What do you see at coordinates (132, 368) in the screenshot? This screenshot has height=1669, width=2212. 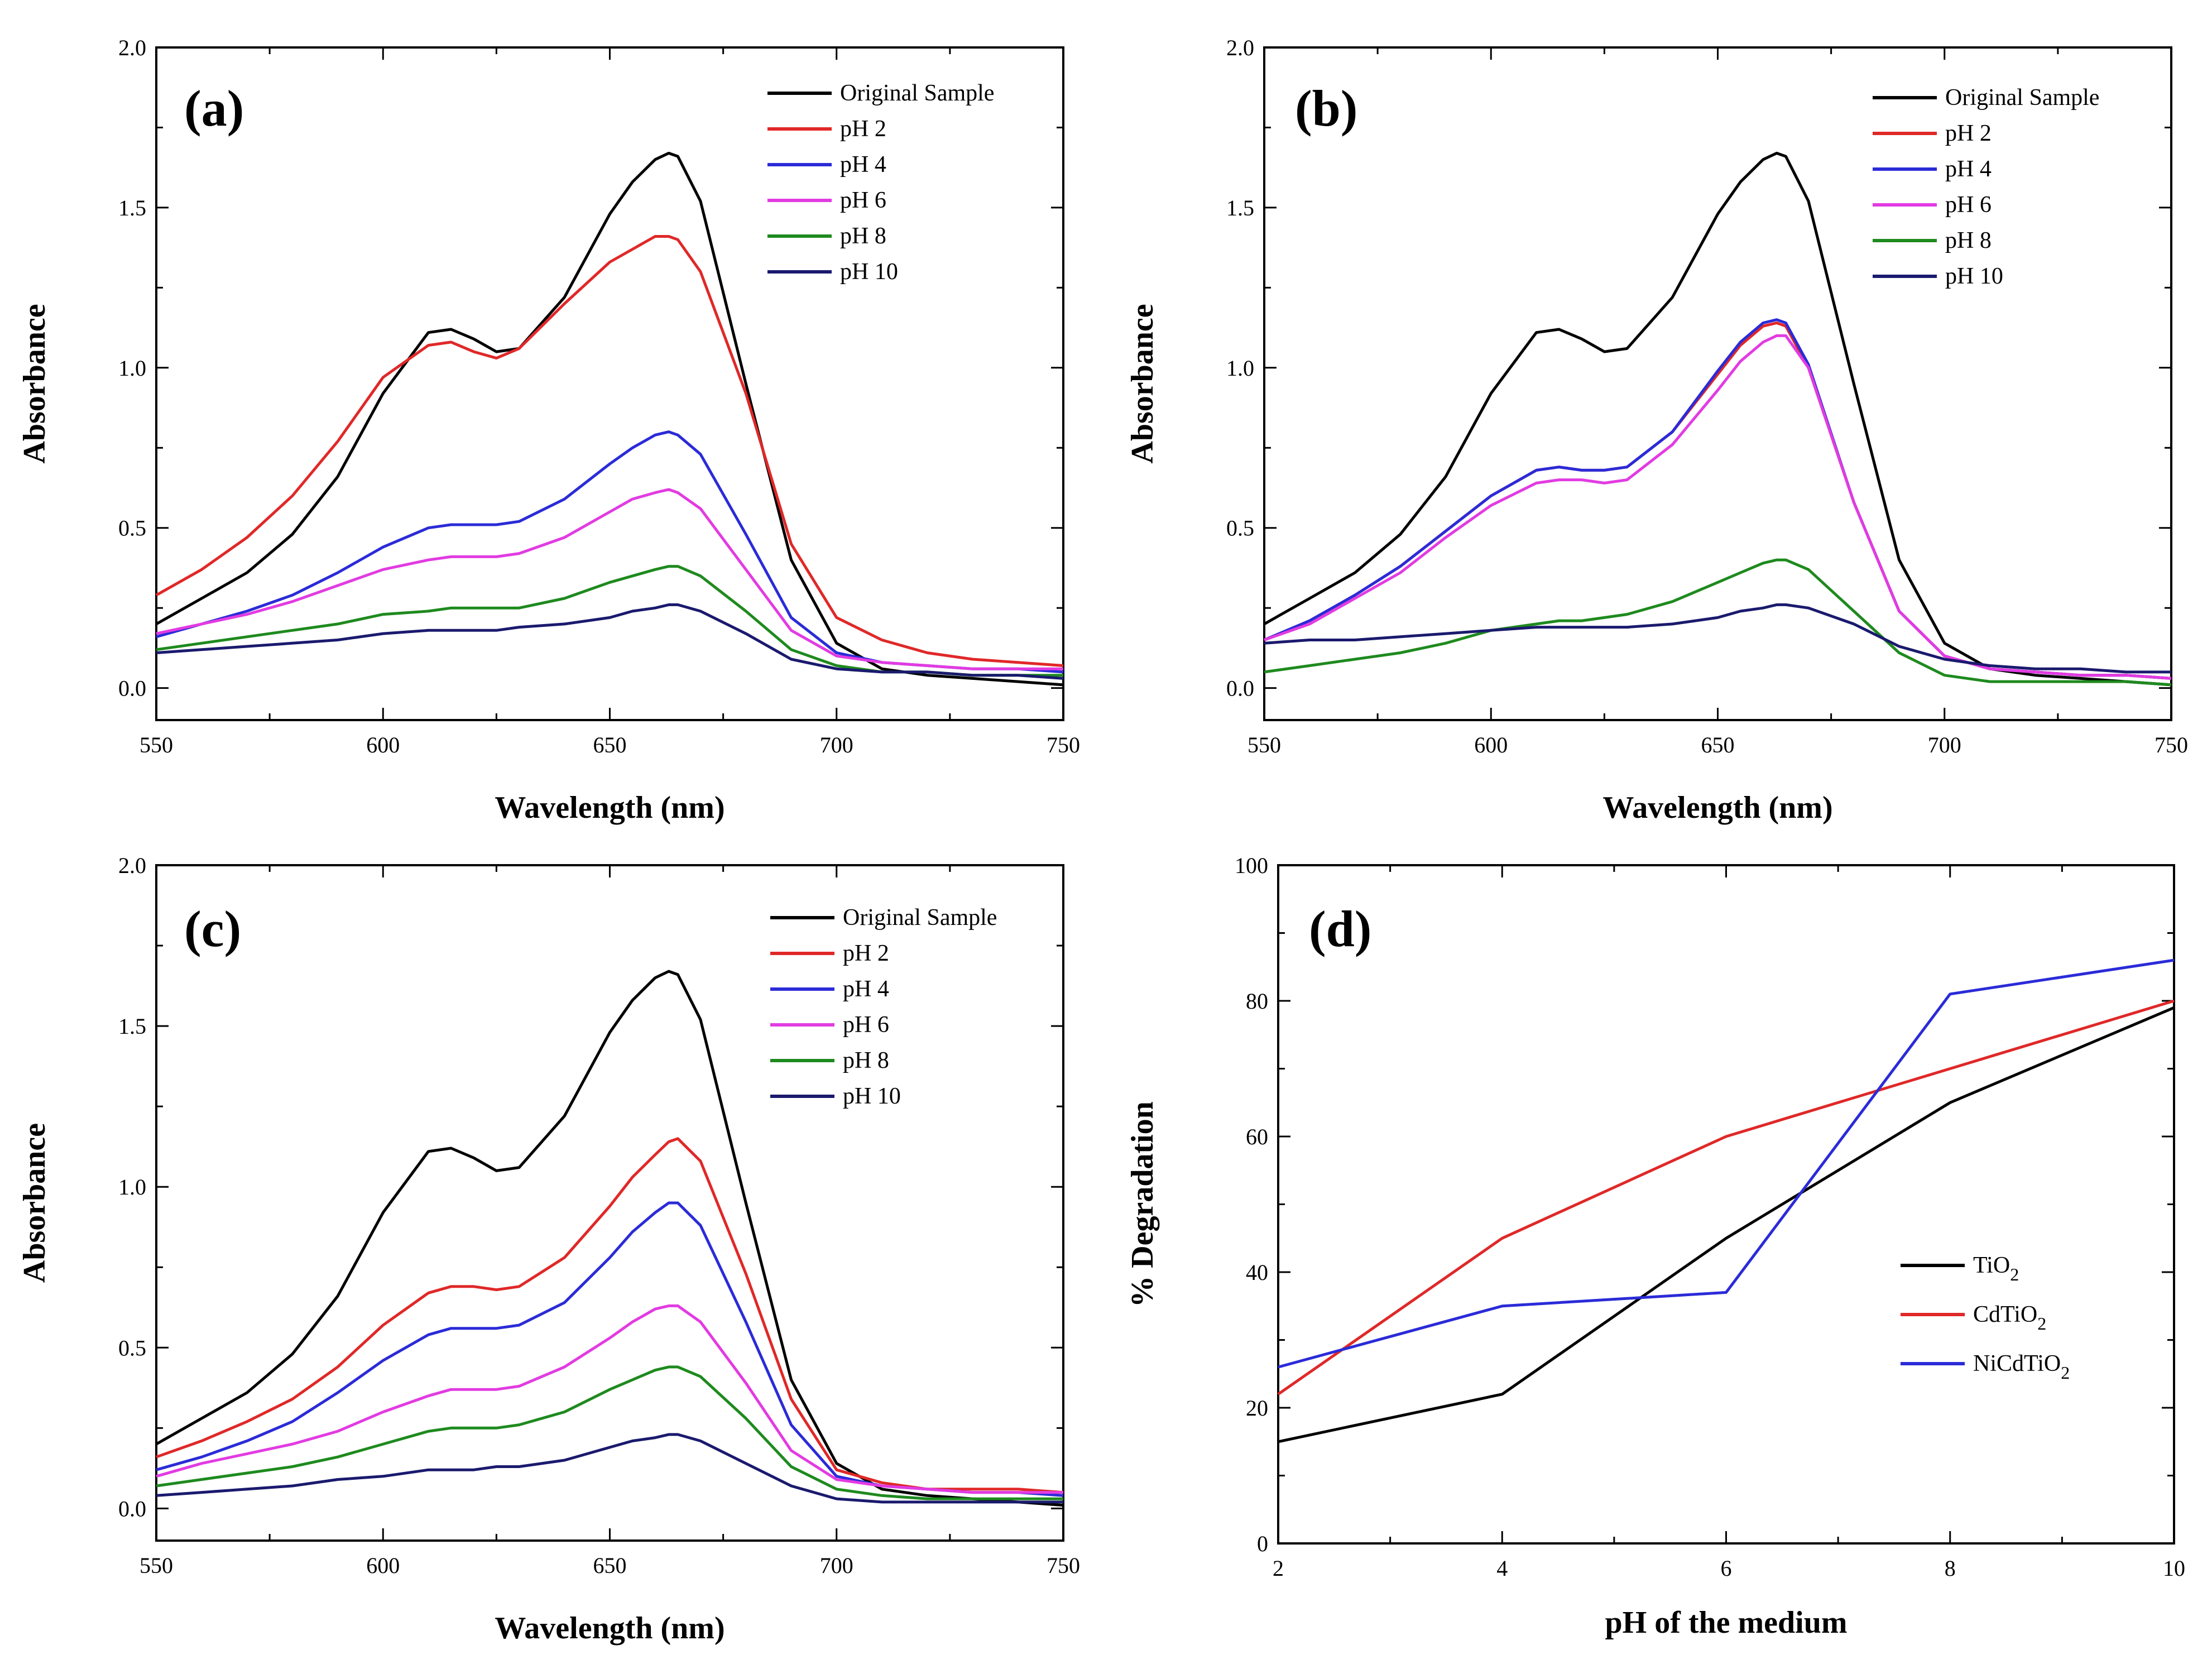 I see `y-tick-label: 1.0` at bounding box center [132, 368].